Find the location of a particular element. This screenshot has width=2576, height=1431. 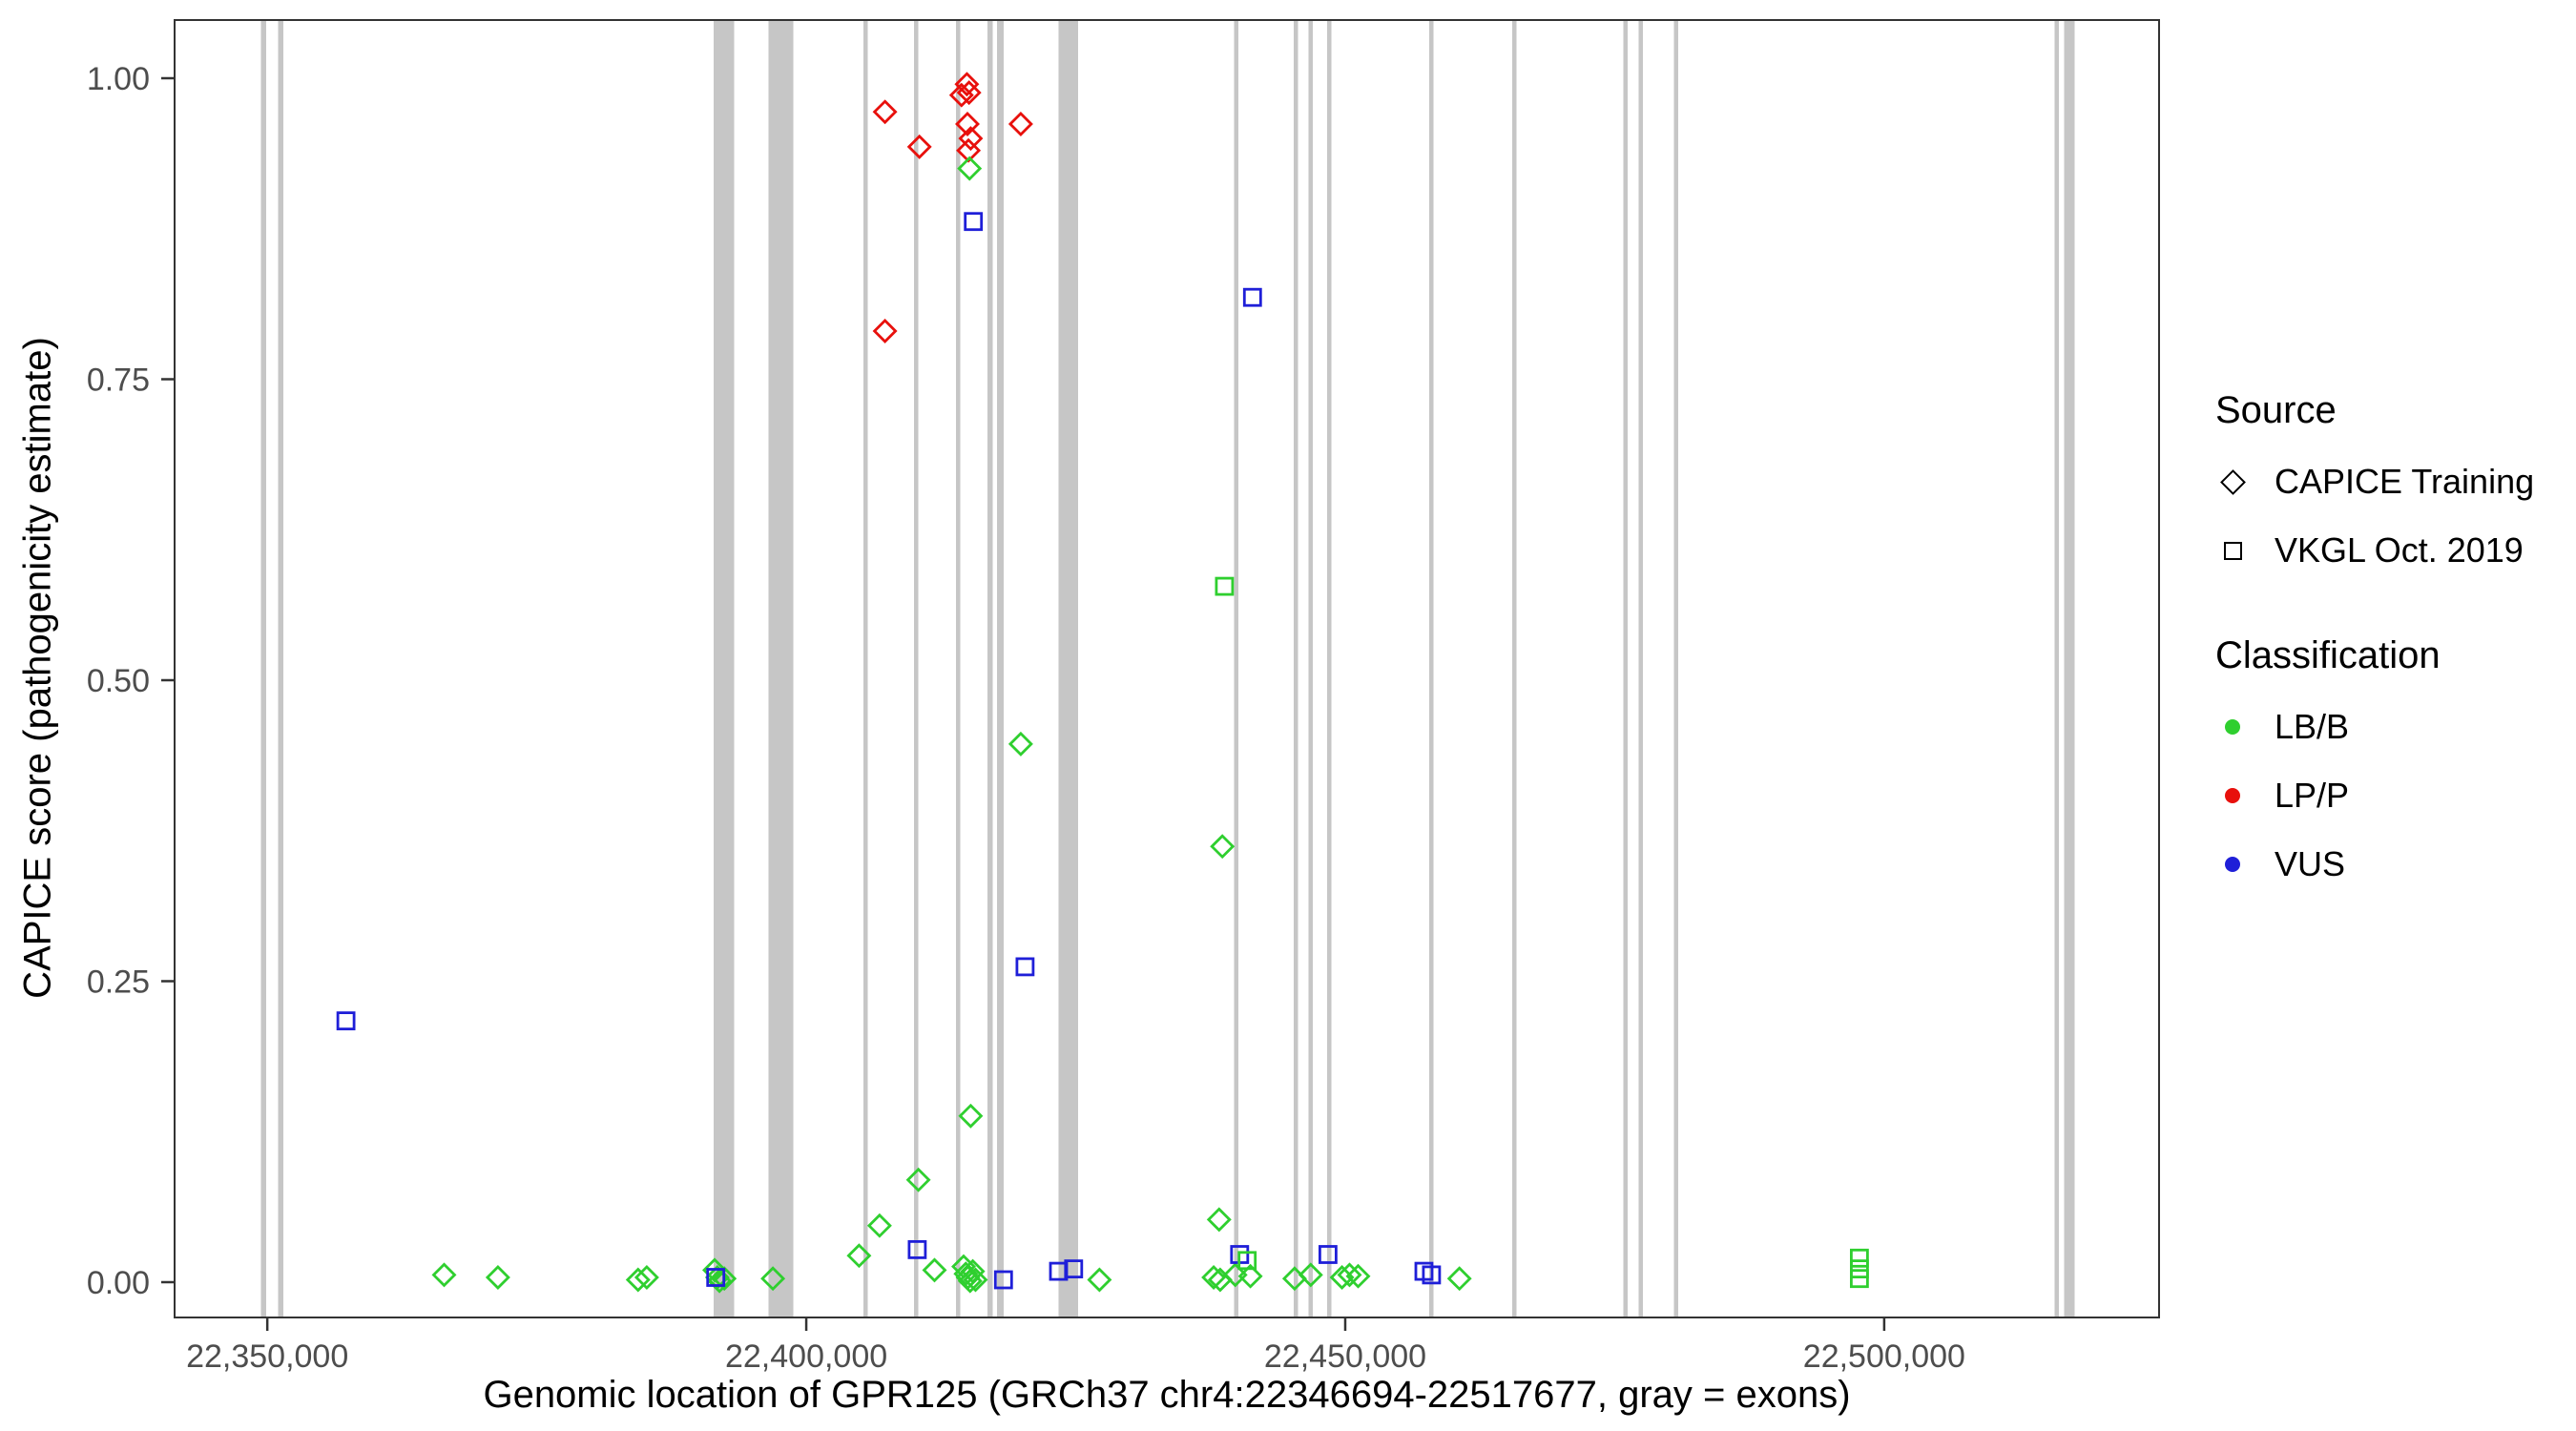

legend-item-lpp: LP/P is located at coordinates (2374, 795).